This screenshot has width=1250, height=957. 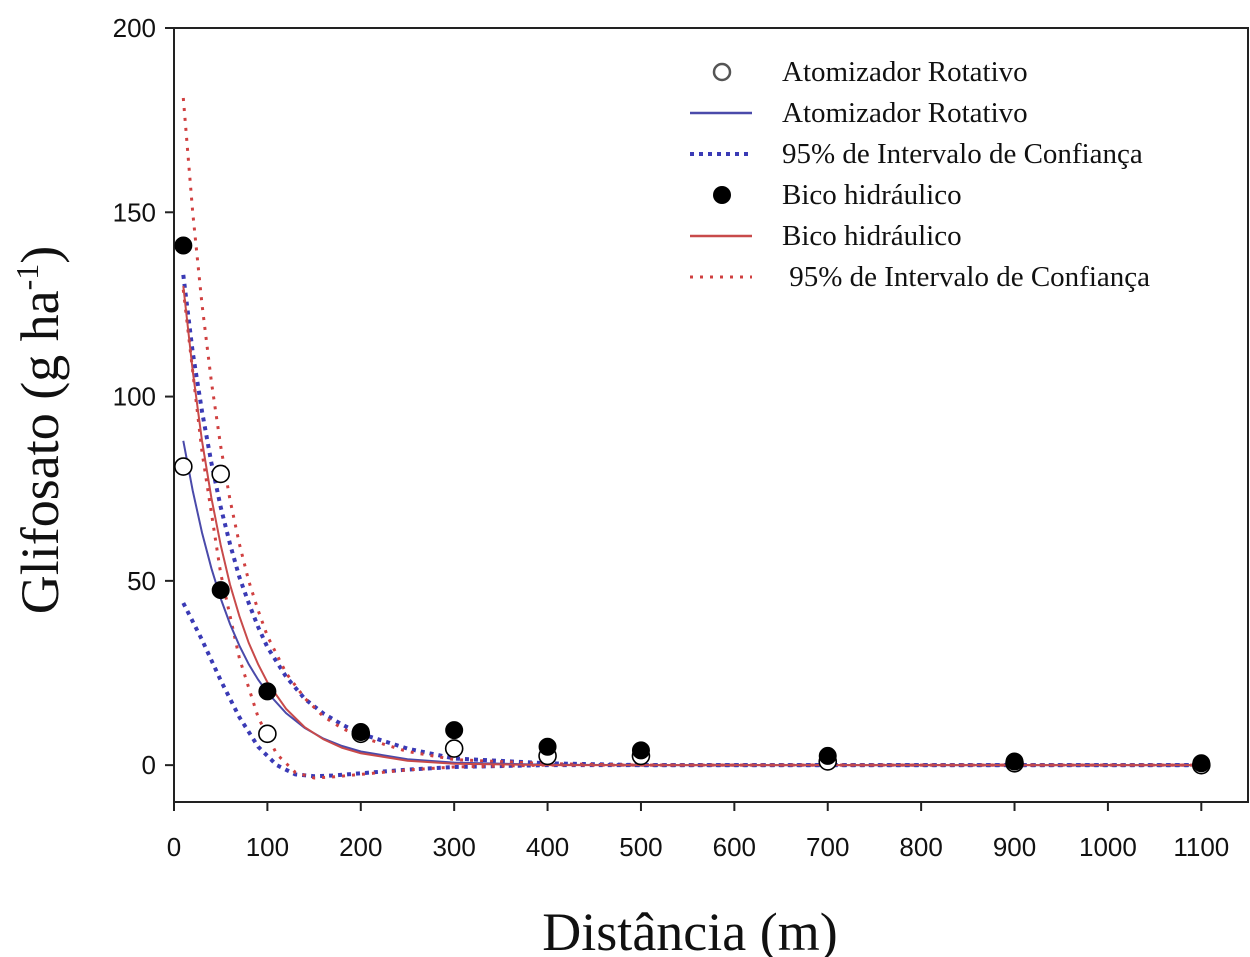 I want to click on y-tick-label: 200, so click(x=134, y=28).